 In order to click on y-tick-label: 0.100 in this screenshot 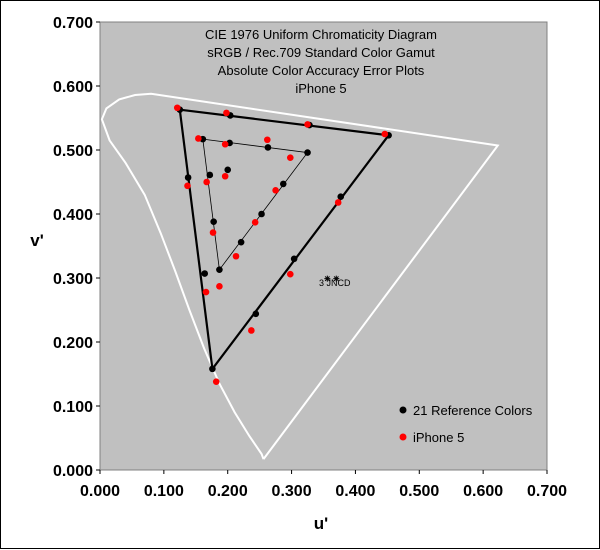, I will do `click(73, 407)`.